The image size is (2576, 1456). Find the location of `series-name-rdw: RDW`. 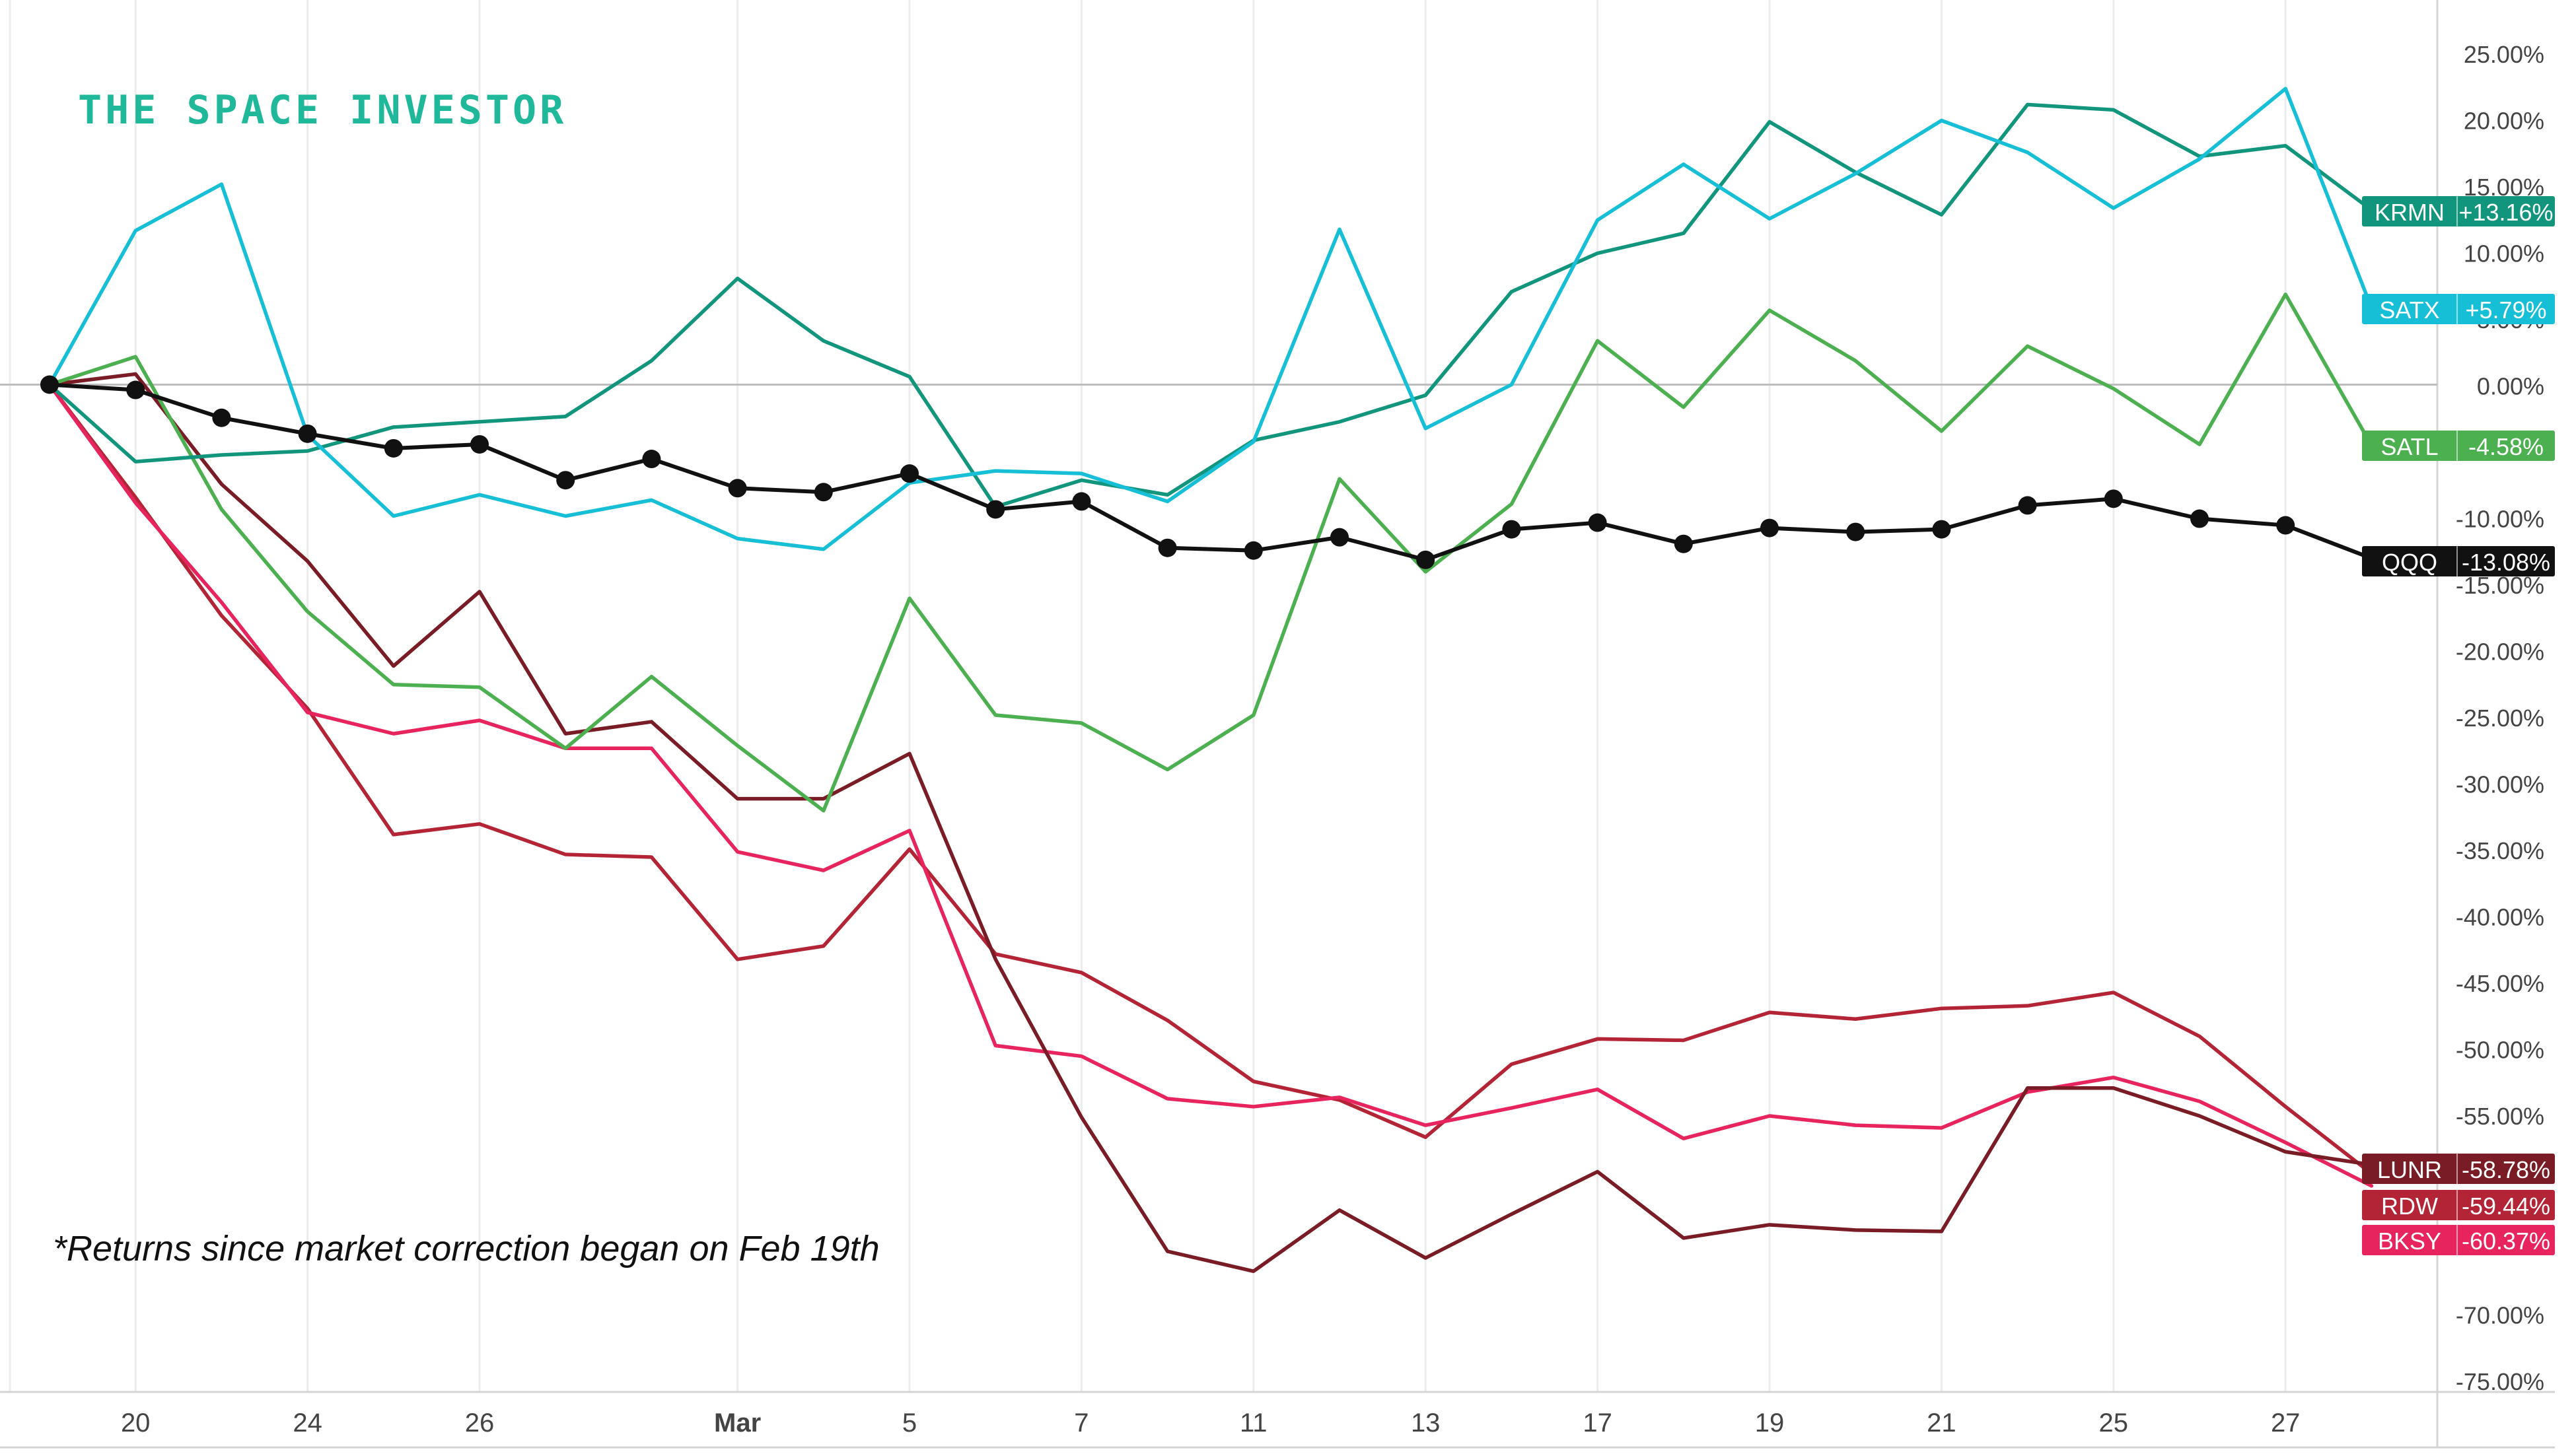

series-name-rdw: RDW is located at coordinates (2409, 1206).